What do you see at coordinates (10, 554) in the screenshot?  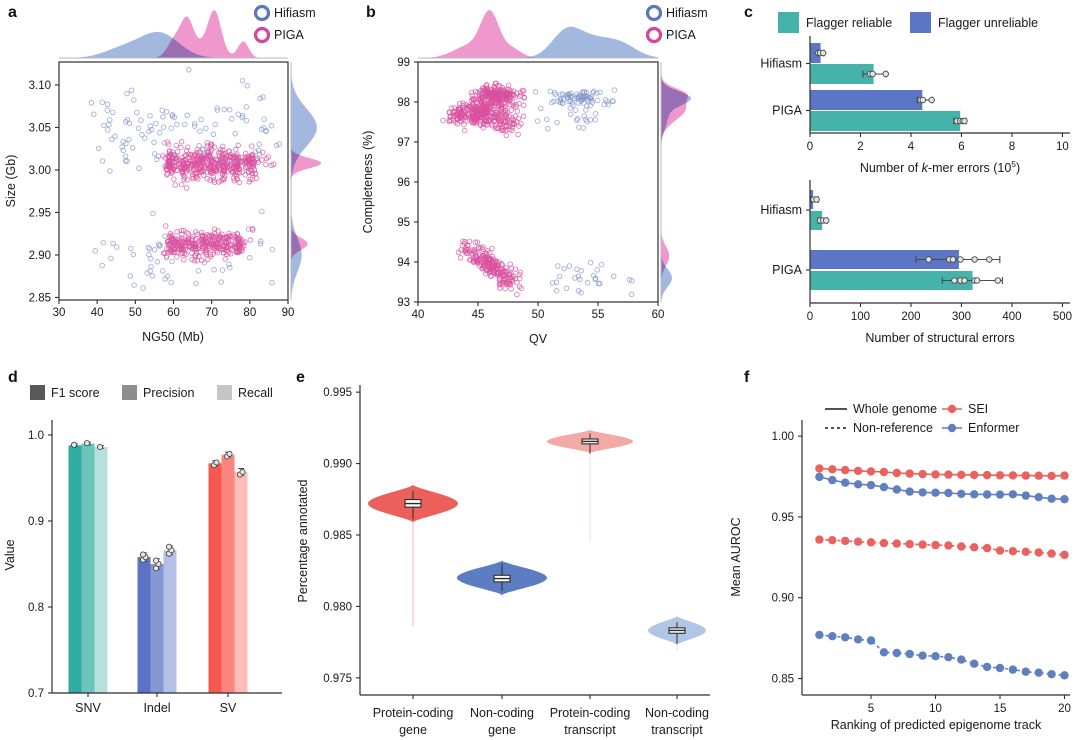 I see `svg-text: Value` at bounding box center [10, 554].